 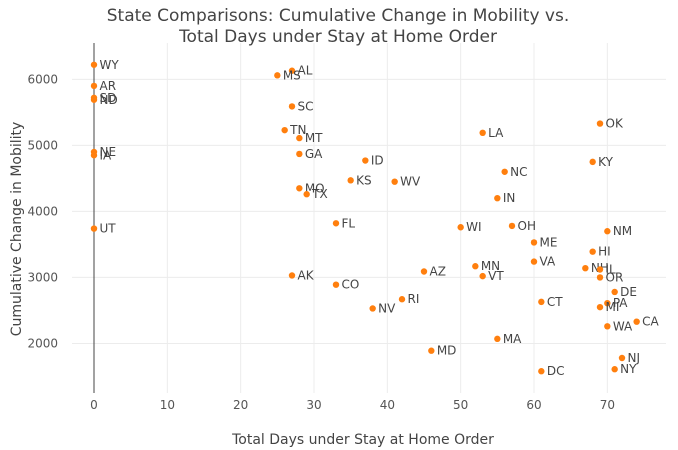 I want to click on data-point-label: ND, so click(x=109, y=100).